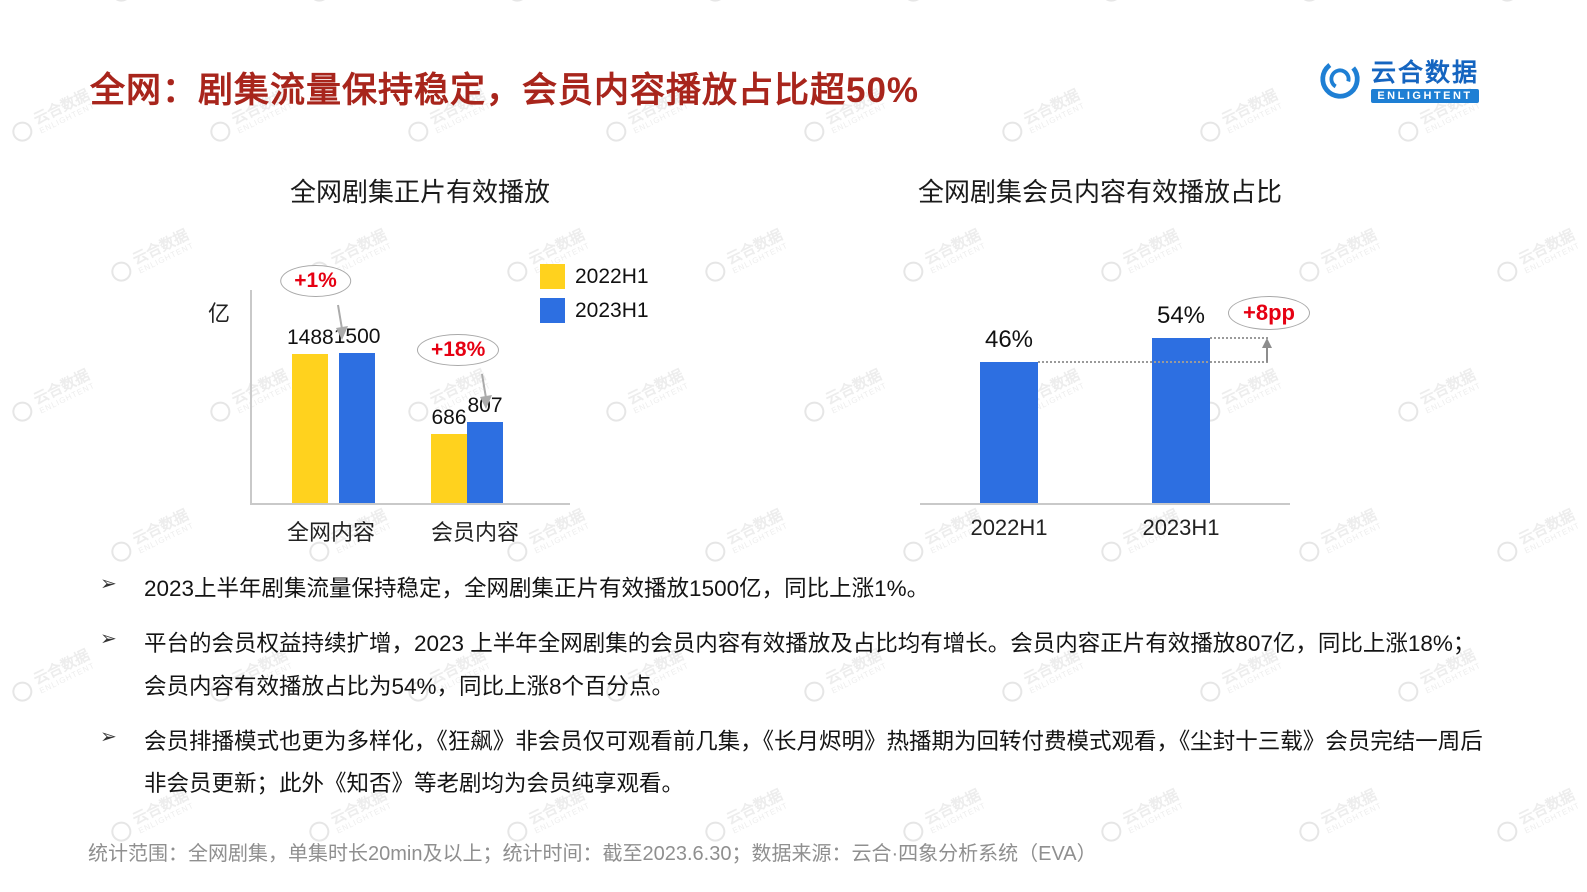 The image size is (1587, 892). Describe the element at coordinates (1009, 340) in the screenshot. I see `bar-value-label: 46%` at that location.